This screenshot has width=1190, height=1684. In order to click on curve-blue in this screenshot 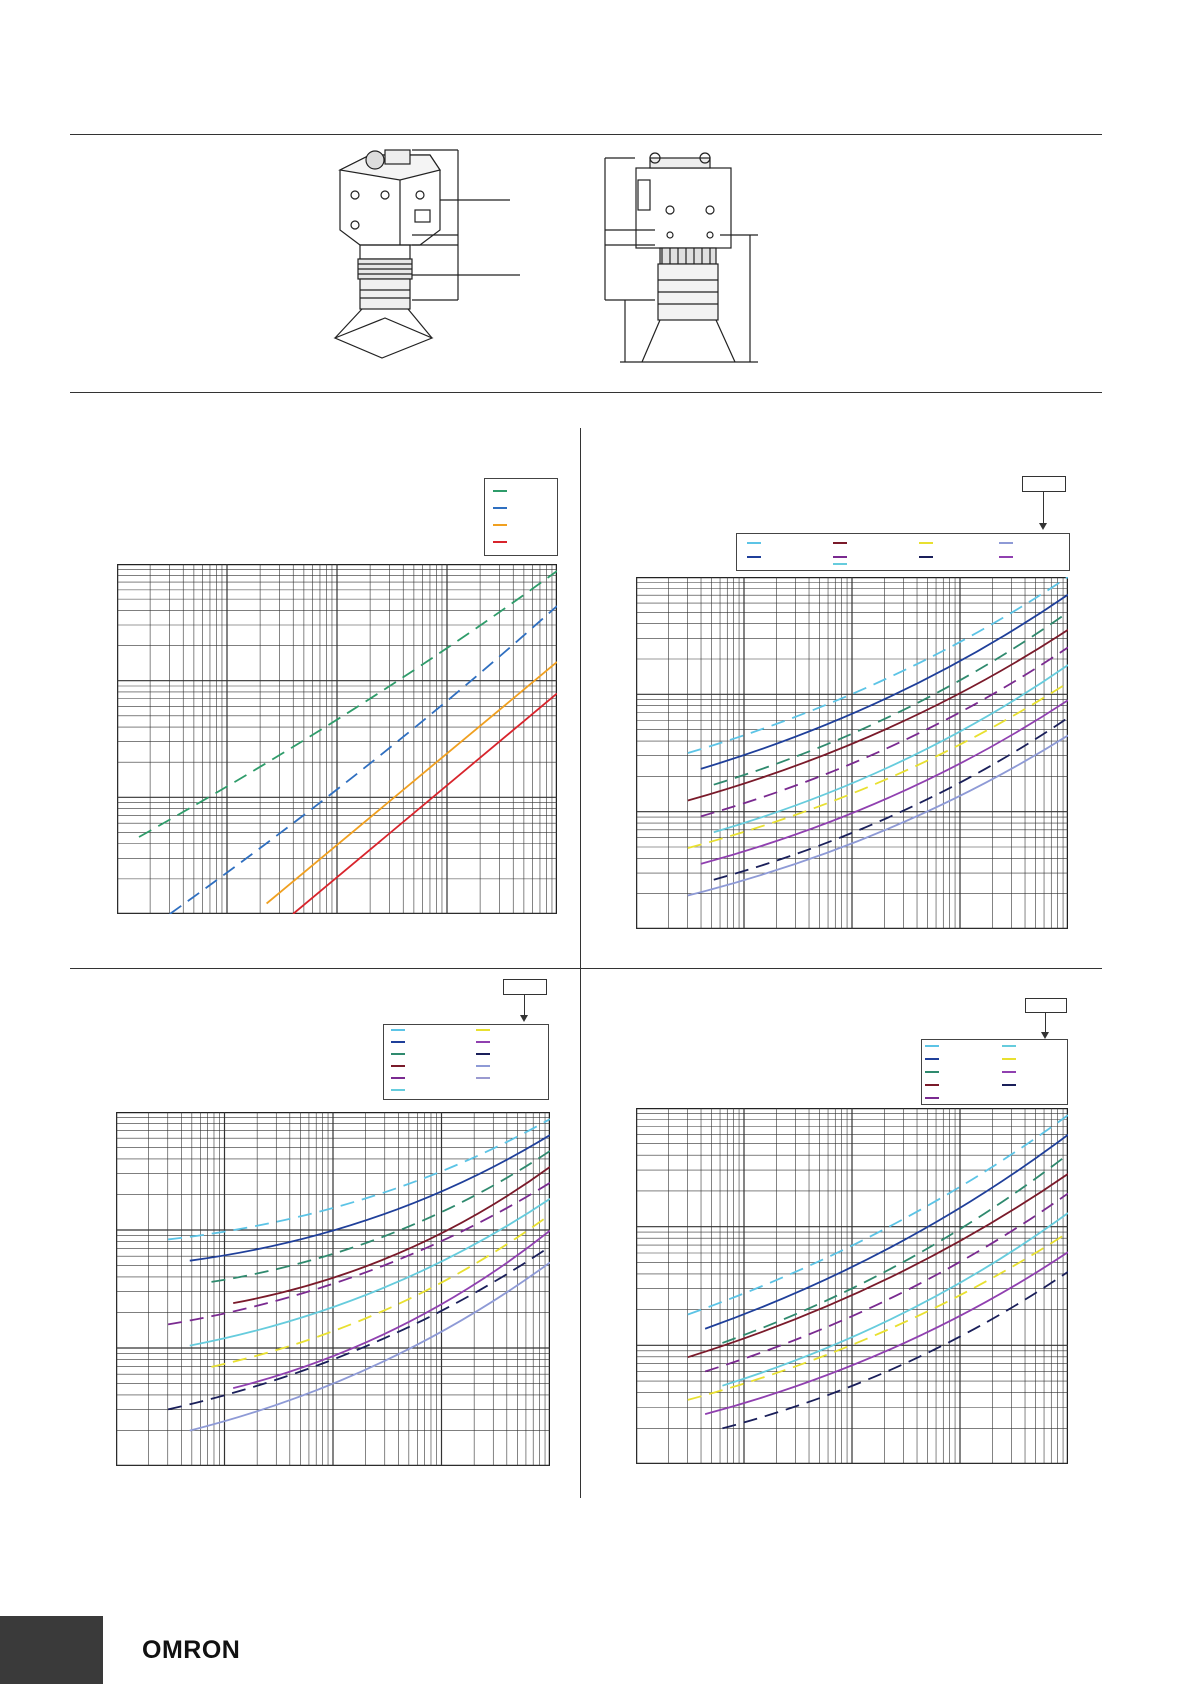, I will do `click(363, 759)`.